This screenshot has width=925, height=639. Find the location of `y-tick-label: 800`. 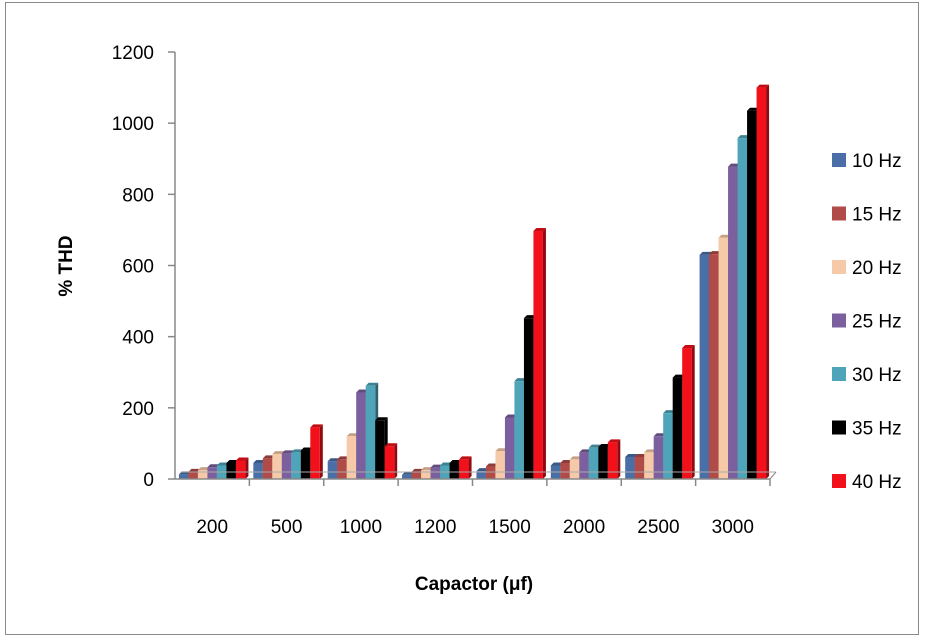

y-tick-label: 800 is located at coordinates (138, 195).